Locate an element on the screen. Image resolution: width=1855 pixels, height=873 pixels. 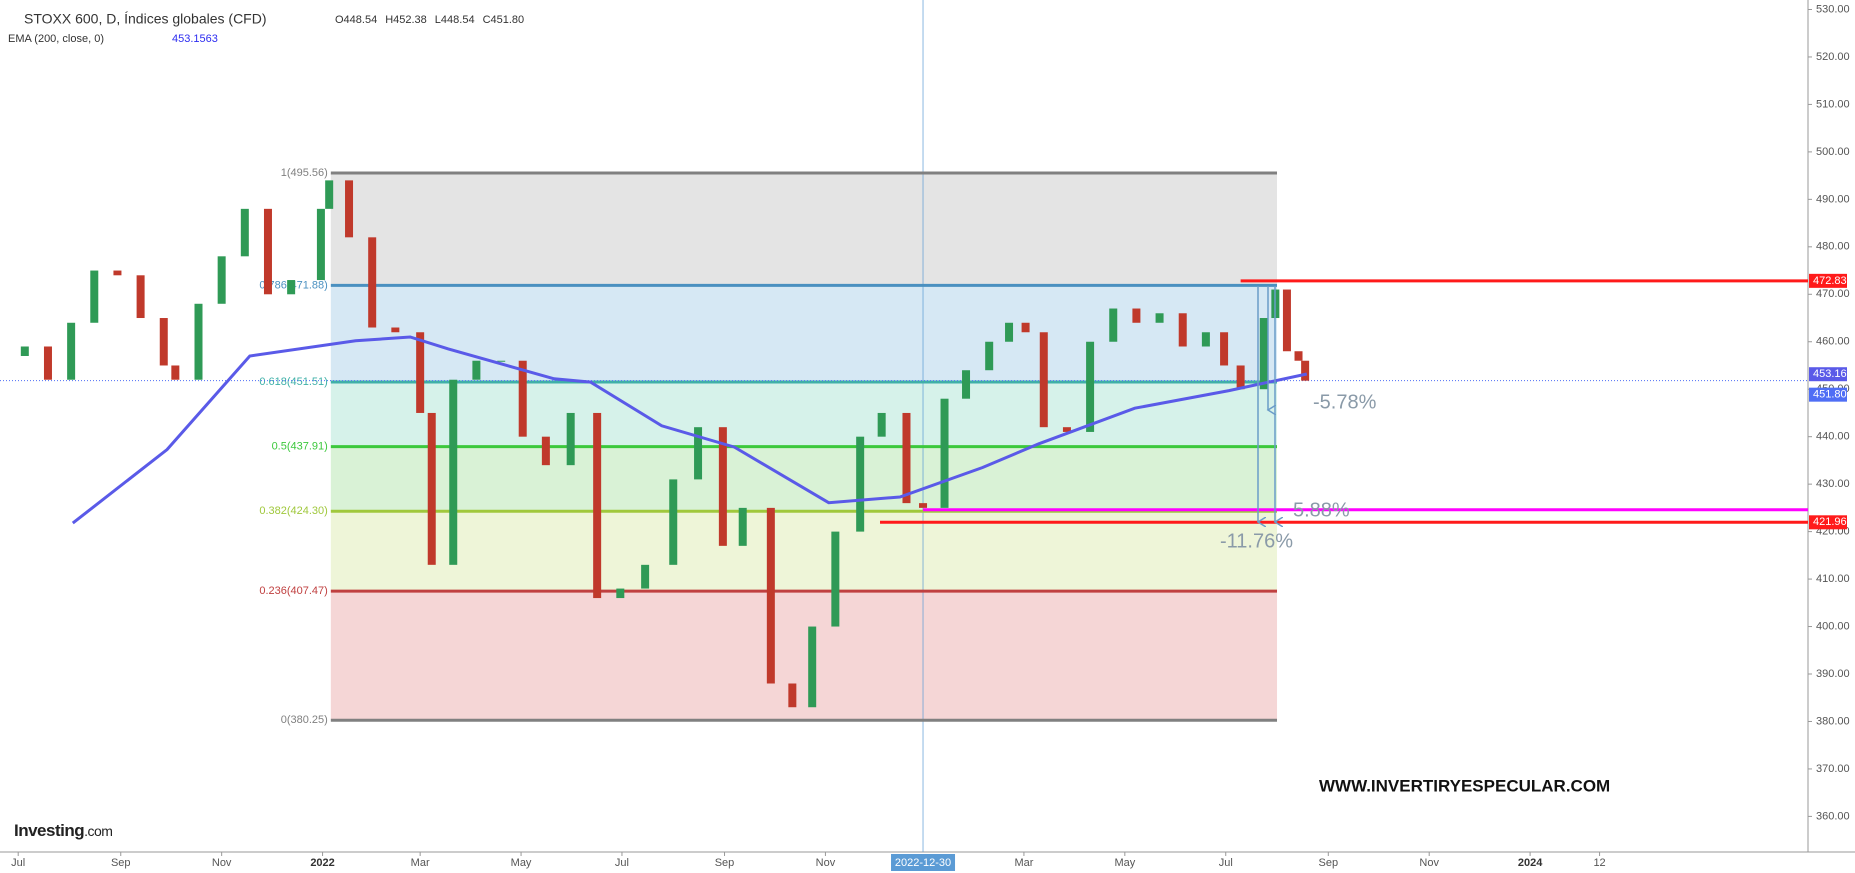
fib-label: 0.236(407.47) is located at coordinates (293, 591).